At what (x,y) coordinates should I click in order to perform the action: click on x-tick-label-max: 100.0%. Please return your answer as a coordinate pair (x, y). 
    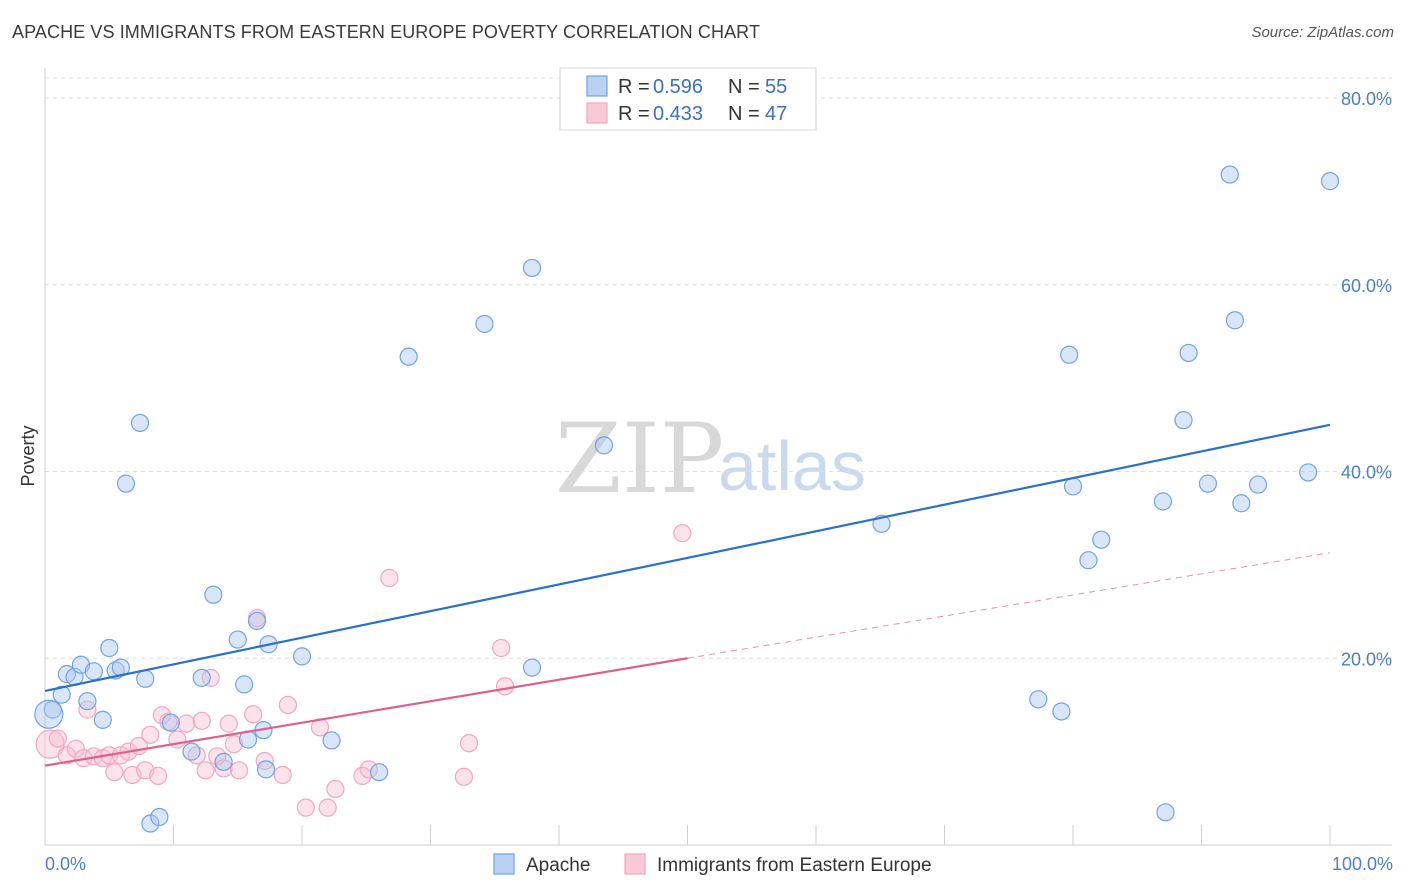
    Looking at the image, I should click on (1362, 864).